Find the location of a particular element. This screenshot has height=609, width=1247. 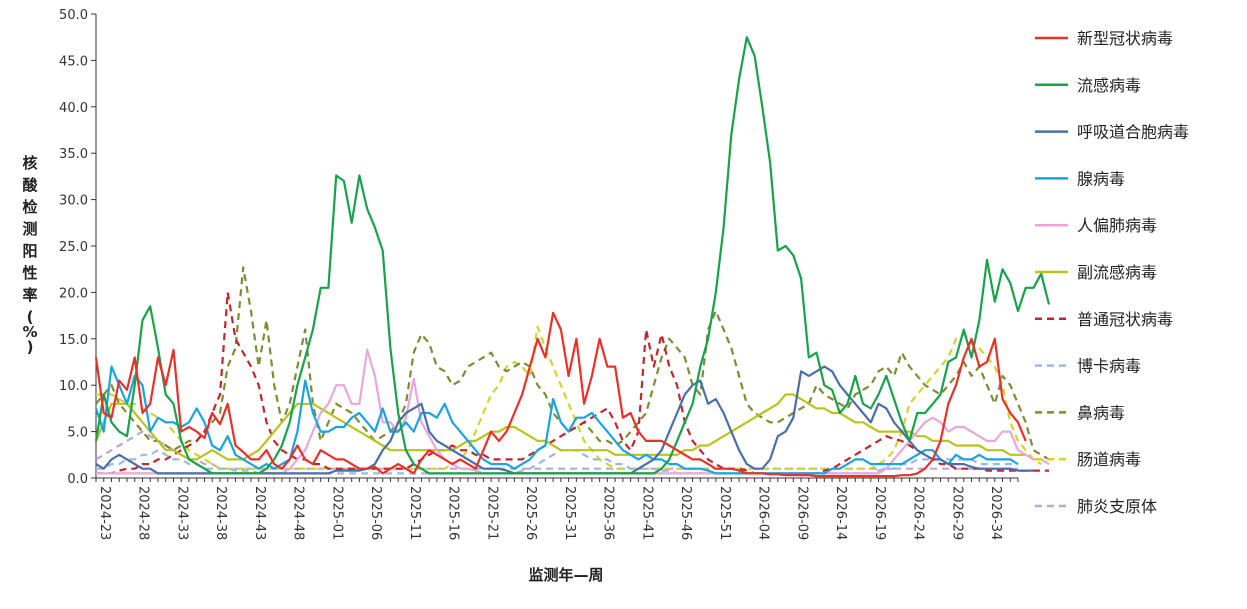

y-label-char: ) is located at coordinates (30, 347).